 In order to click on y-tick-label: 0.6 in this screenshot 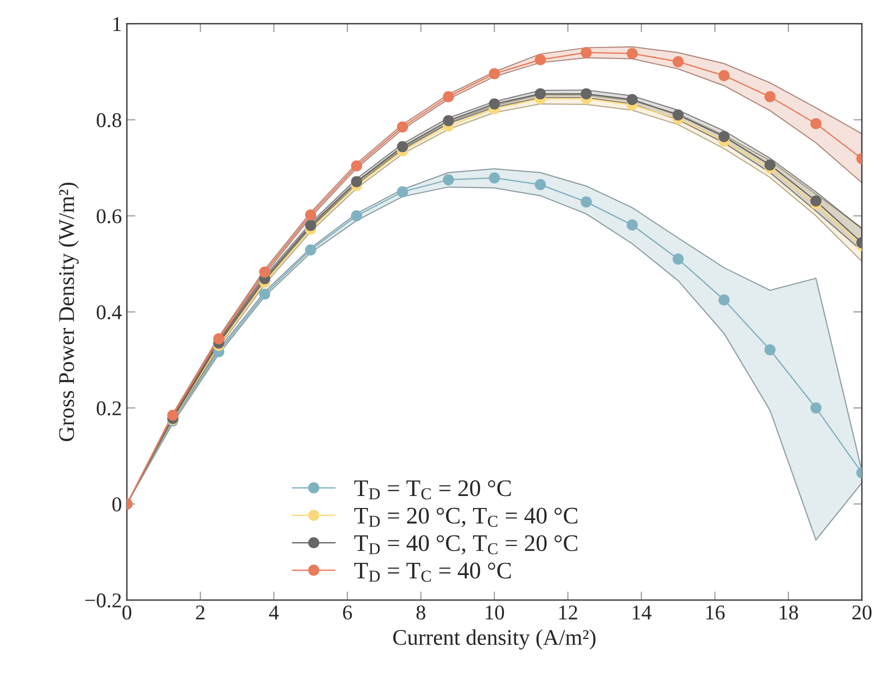, I will do `click(109, 216)`.